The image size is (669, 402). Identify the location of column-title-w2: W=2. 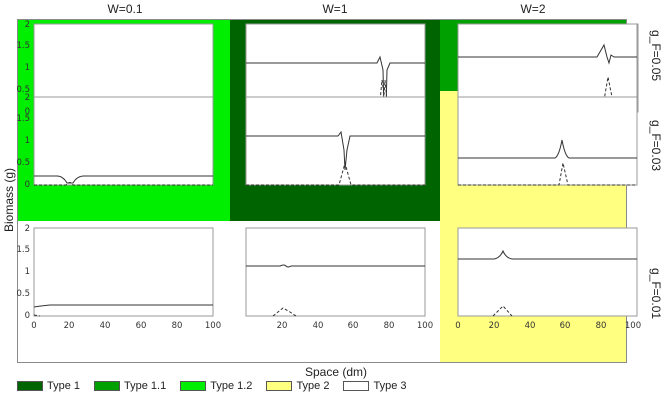
(533, 9).